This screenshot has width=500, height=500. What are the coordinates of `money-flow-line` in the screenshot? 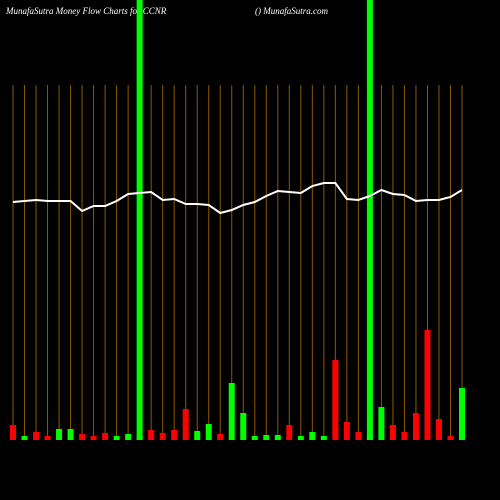 It's located at (237, 198).